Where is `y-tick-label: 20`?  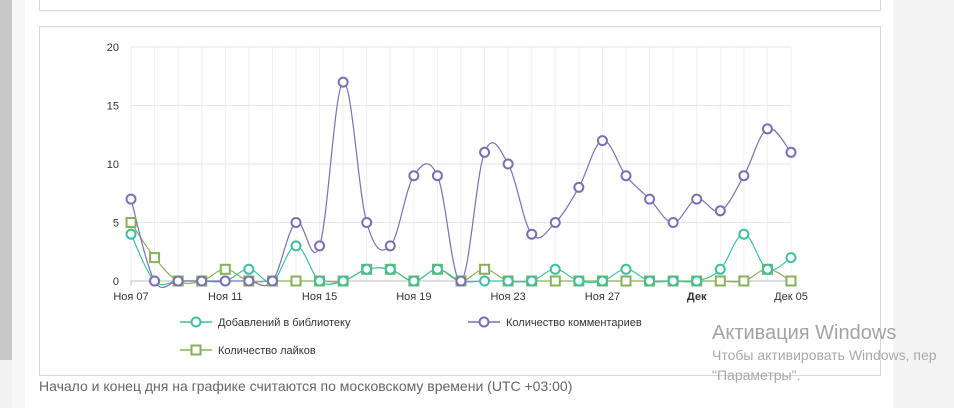 y-tick-label: 20 is located at coordinates (113, 48).